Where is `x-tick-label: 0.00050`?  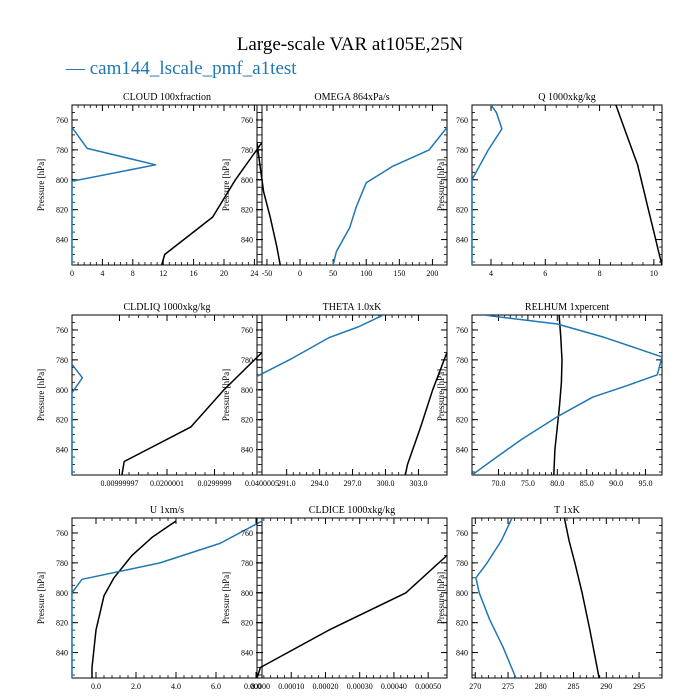
x-tick-label: 0.00050 is located at coordinates (428, 686).